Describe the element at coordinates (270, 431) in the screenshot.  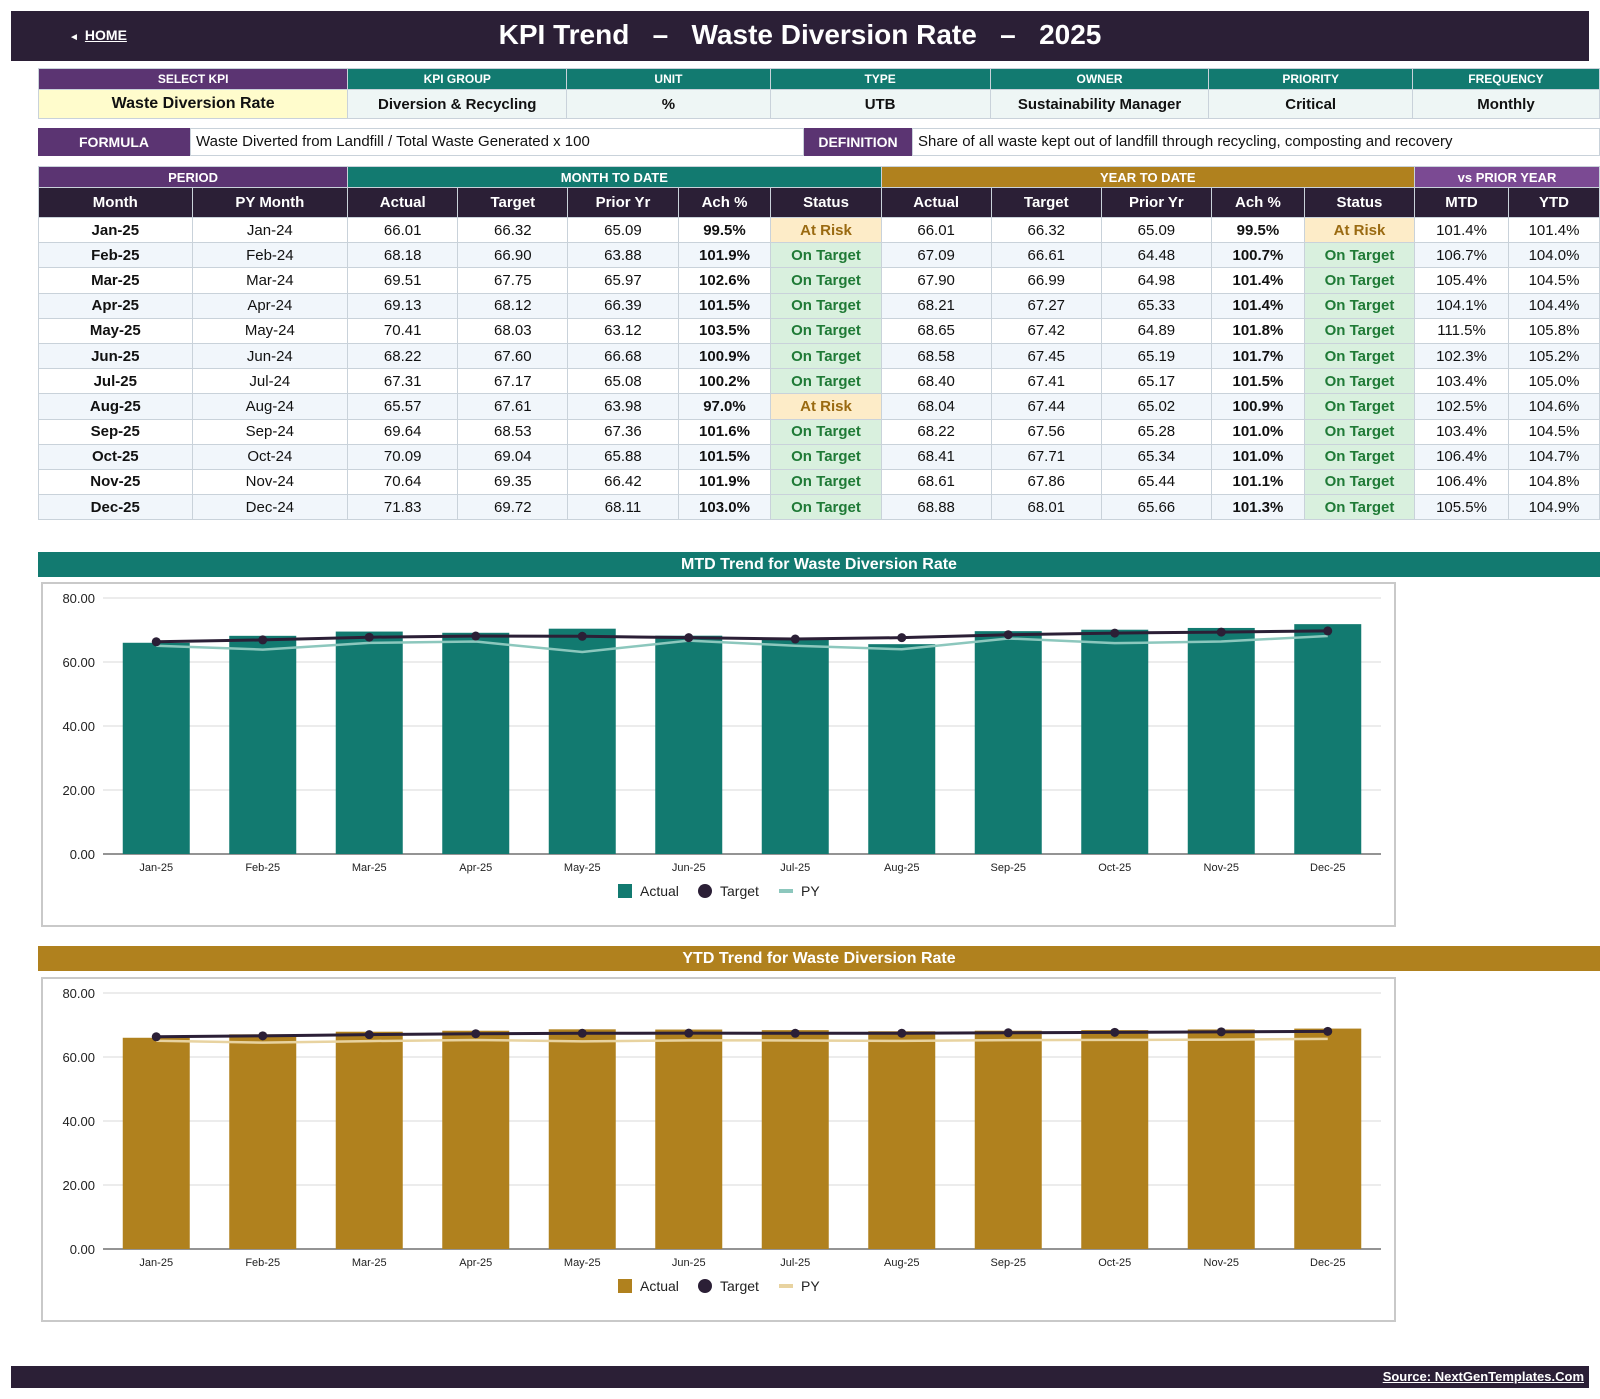
I see `table-cell: Sep-24` at that location.